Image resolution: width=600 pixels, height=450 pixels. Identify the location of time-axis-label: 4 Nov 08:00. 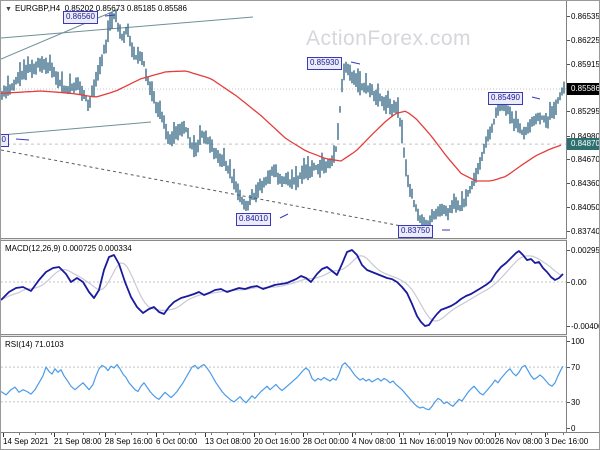
(374, 441).